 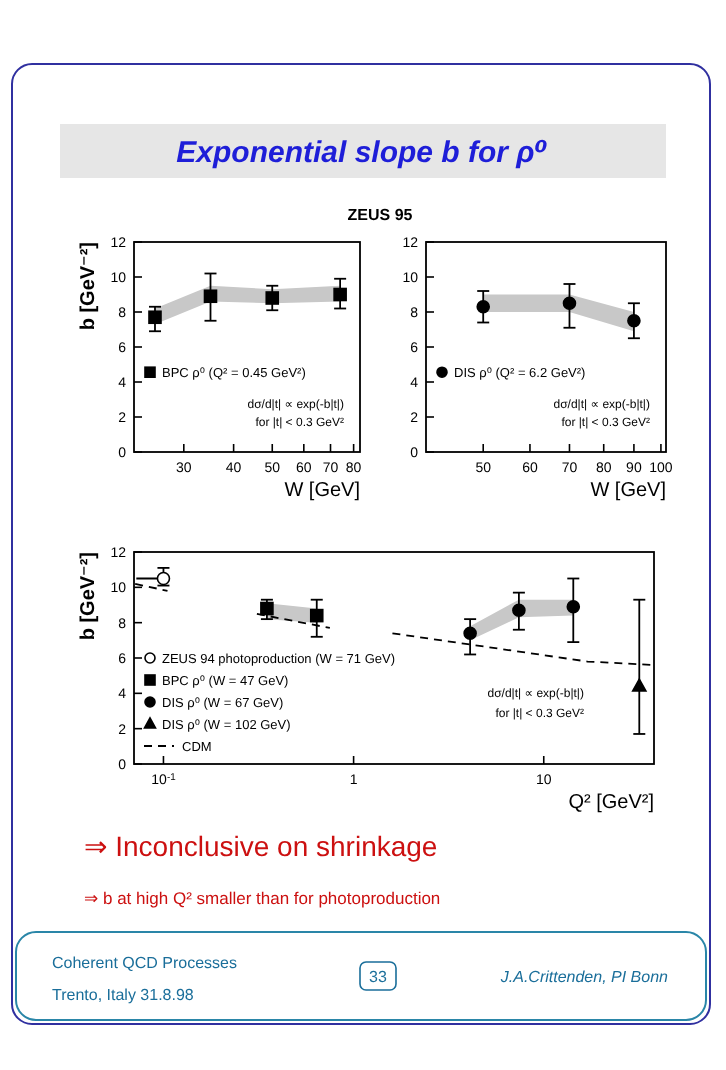 What do you see at coordinates (123, 995) in the screenshot?
I see `text: Trento, Italy 31.8.98` at bounding box center [123, 995].